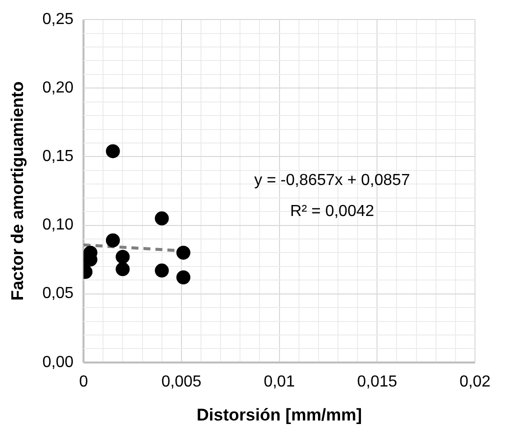 The height and width of the screenshot is (434, 505). What do you see at coordinates (377, 381) in the screenshot?
I see `x-tick-label: 0,015` at bounding box center [377, 381].